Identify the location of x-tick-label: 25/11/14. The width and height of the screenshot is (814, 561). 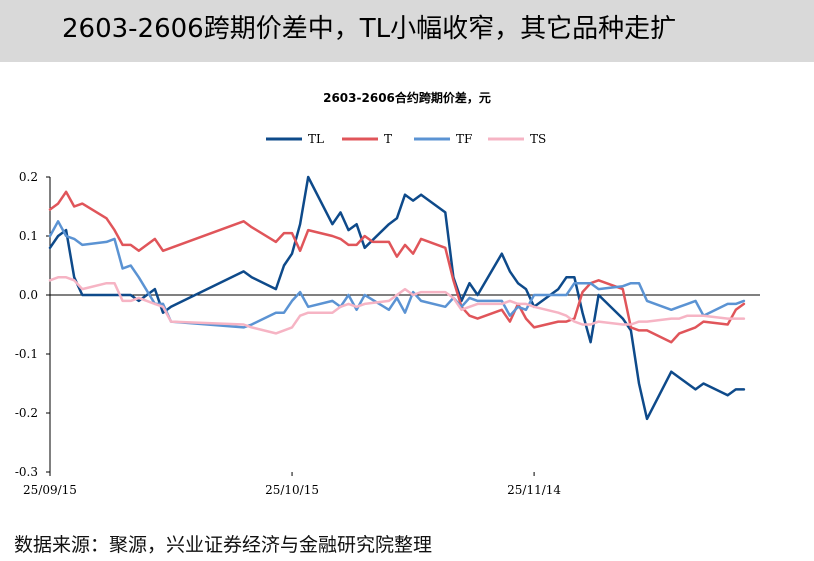
(534, 490).